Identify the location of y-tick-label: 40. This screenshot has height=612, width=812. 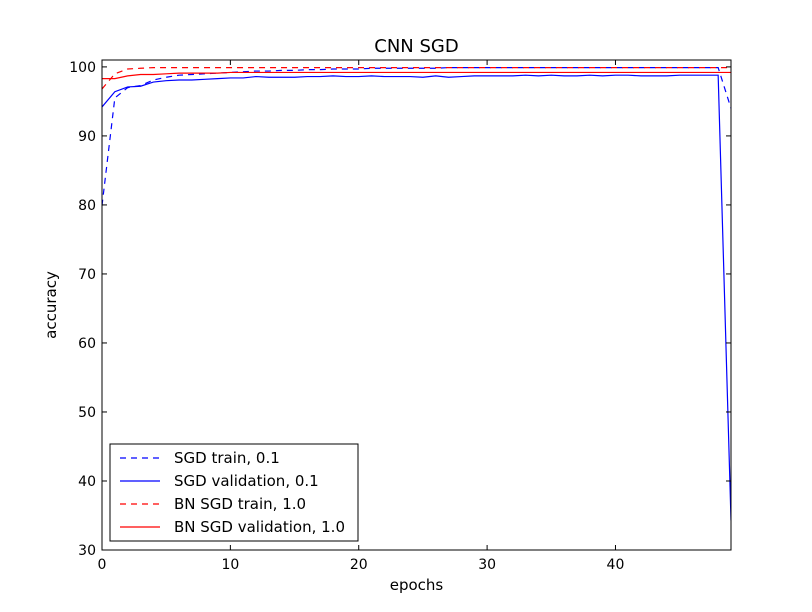
(87, 482).